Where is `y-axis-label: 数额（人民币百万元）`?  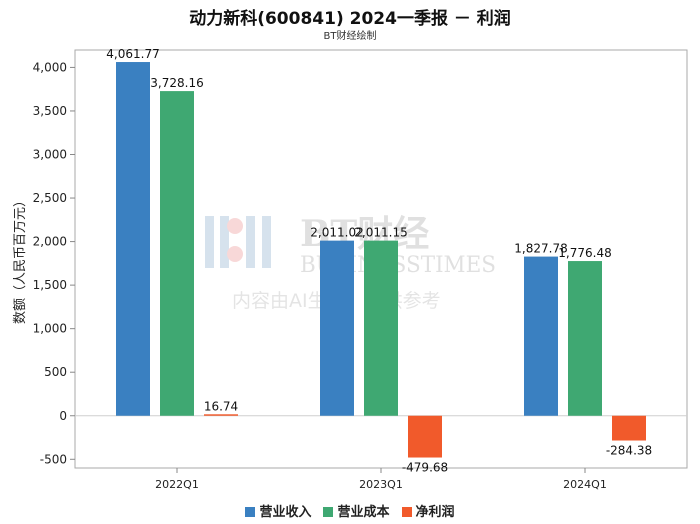 y-axis-label: 数额（人民币百万元） is located at coordinates (20, 259).